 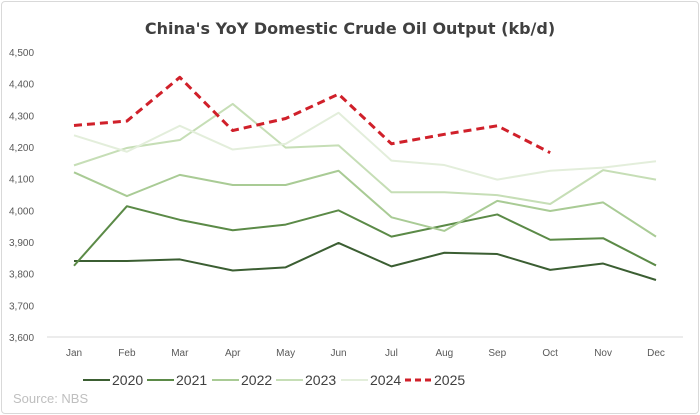 What do you see at coordinates (385, 380) in the screenshot?
I see `legend-label-2024: 2024` at bounding box center [385, 380].